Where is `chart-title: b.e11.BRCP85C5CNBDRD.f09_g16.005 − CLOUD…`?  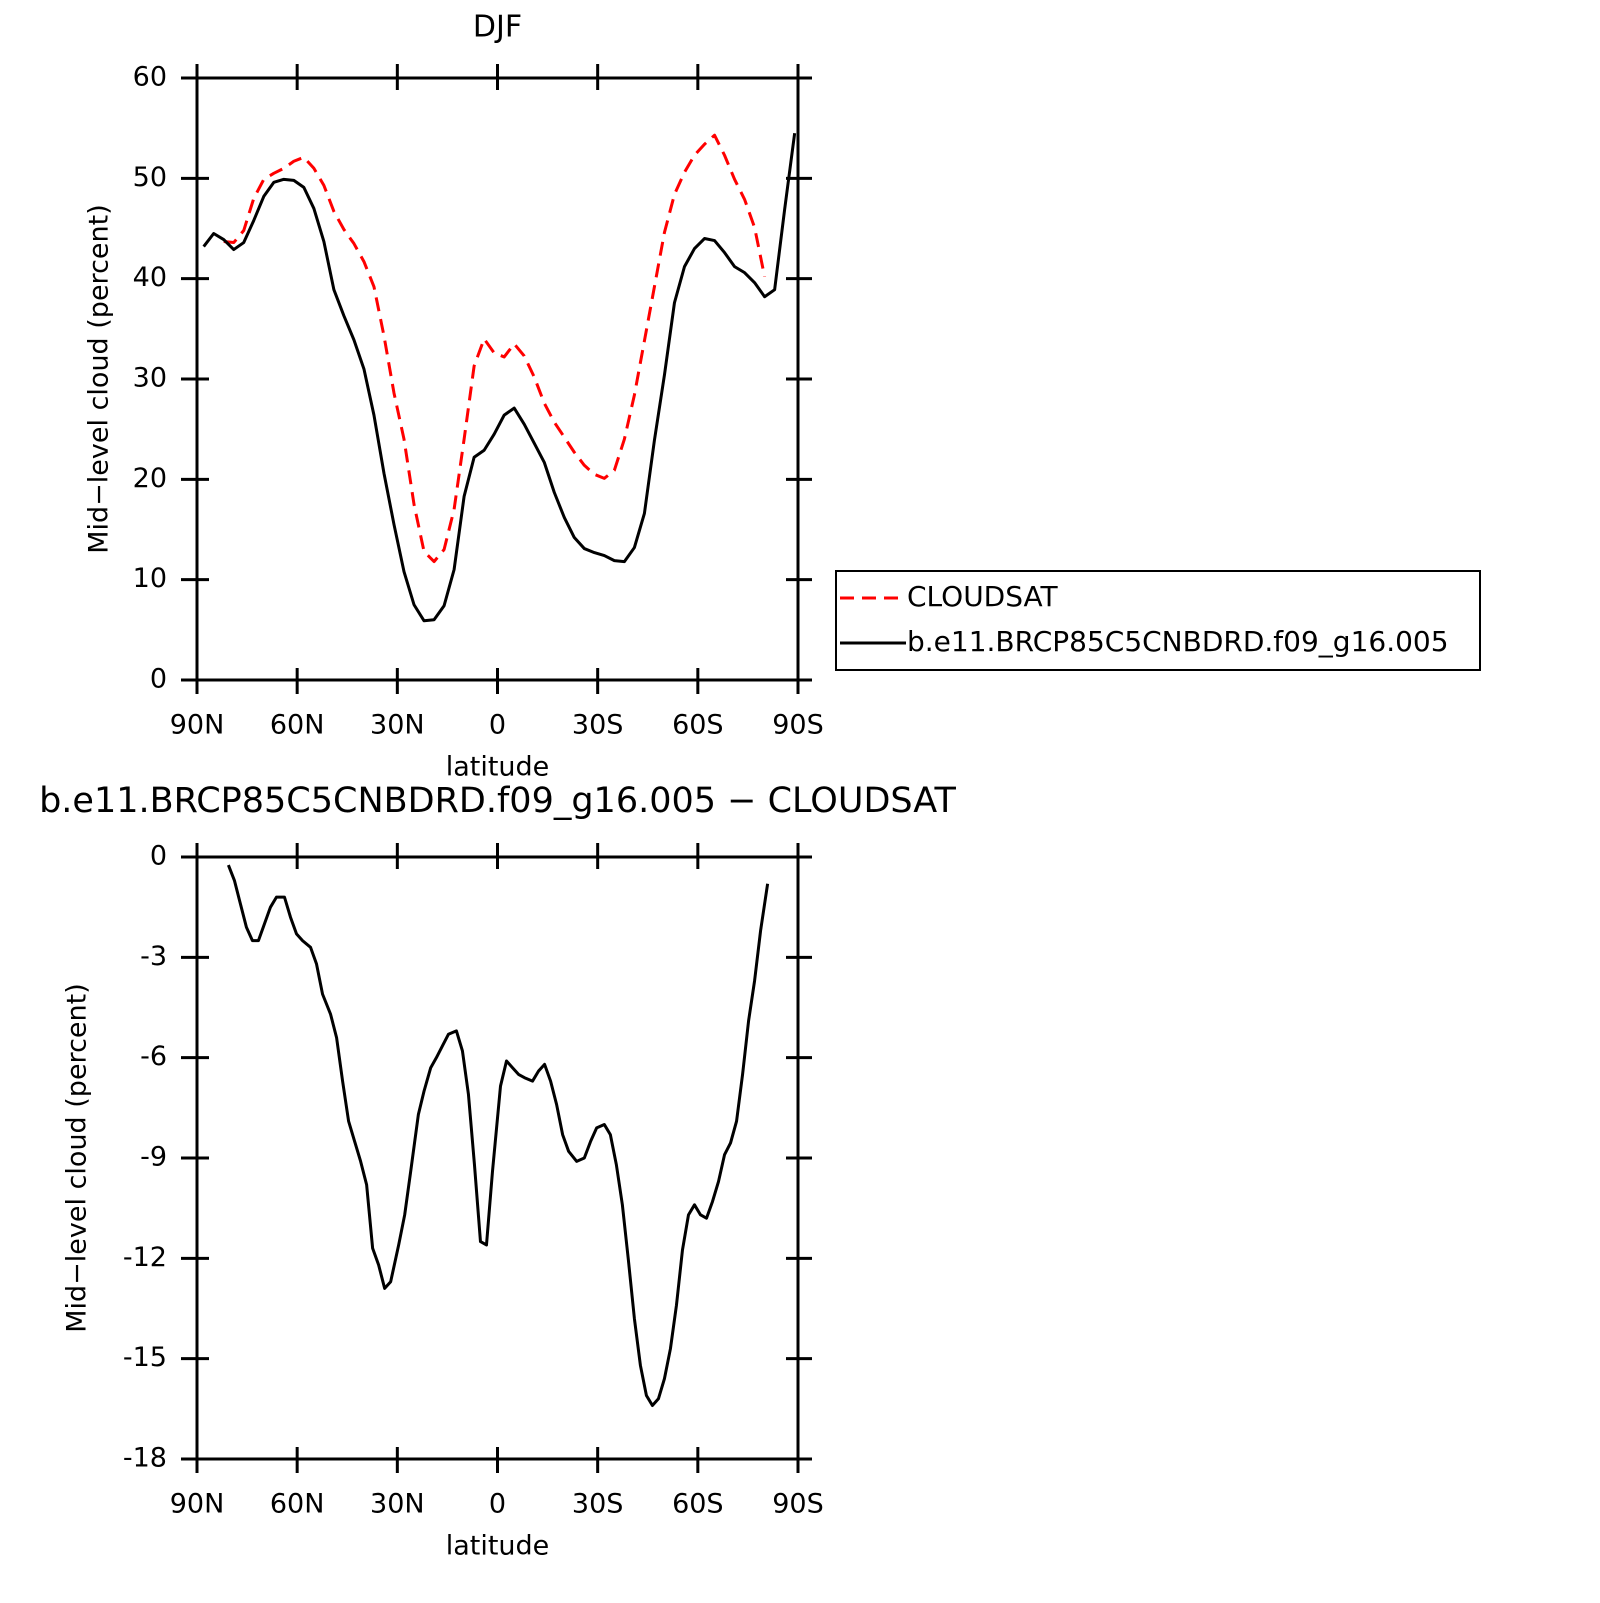 chart-title: b.e11.BRCP85C5CNBDRD.f09_g16.005 − CLOUD… is located at coordinates (497, 801).